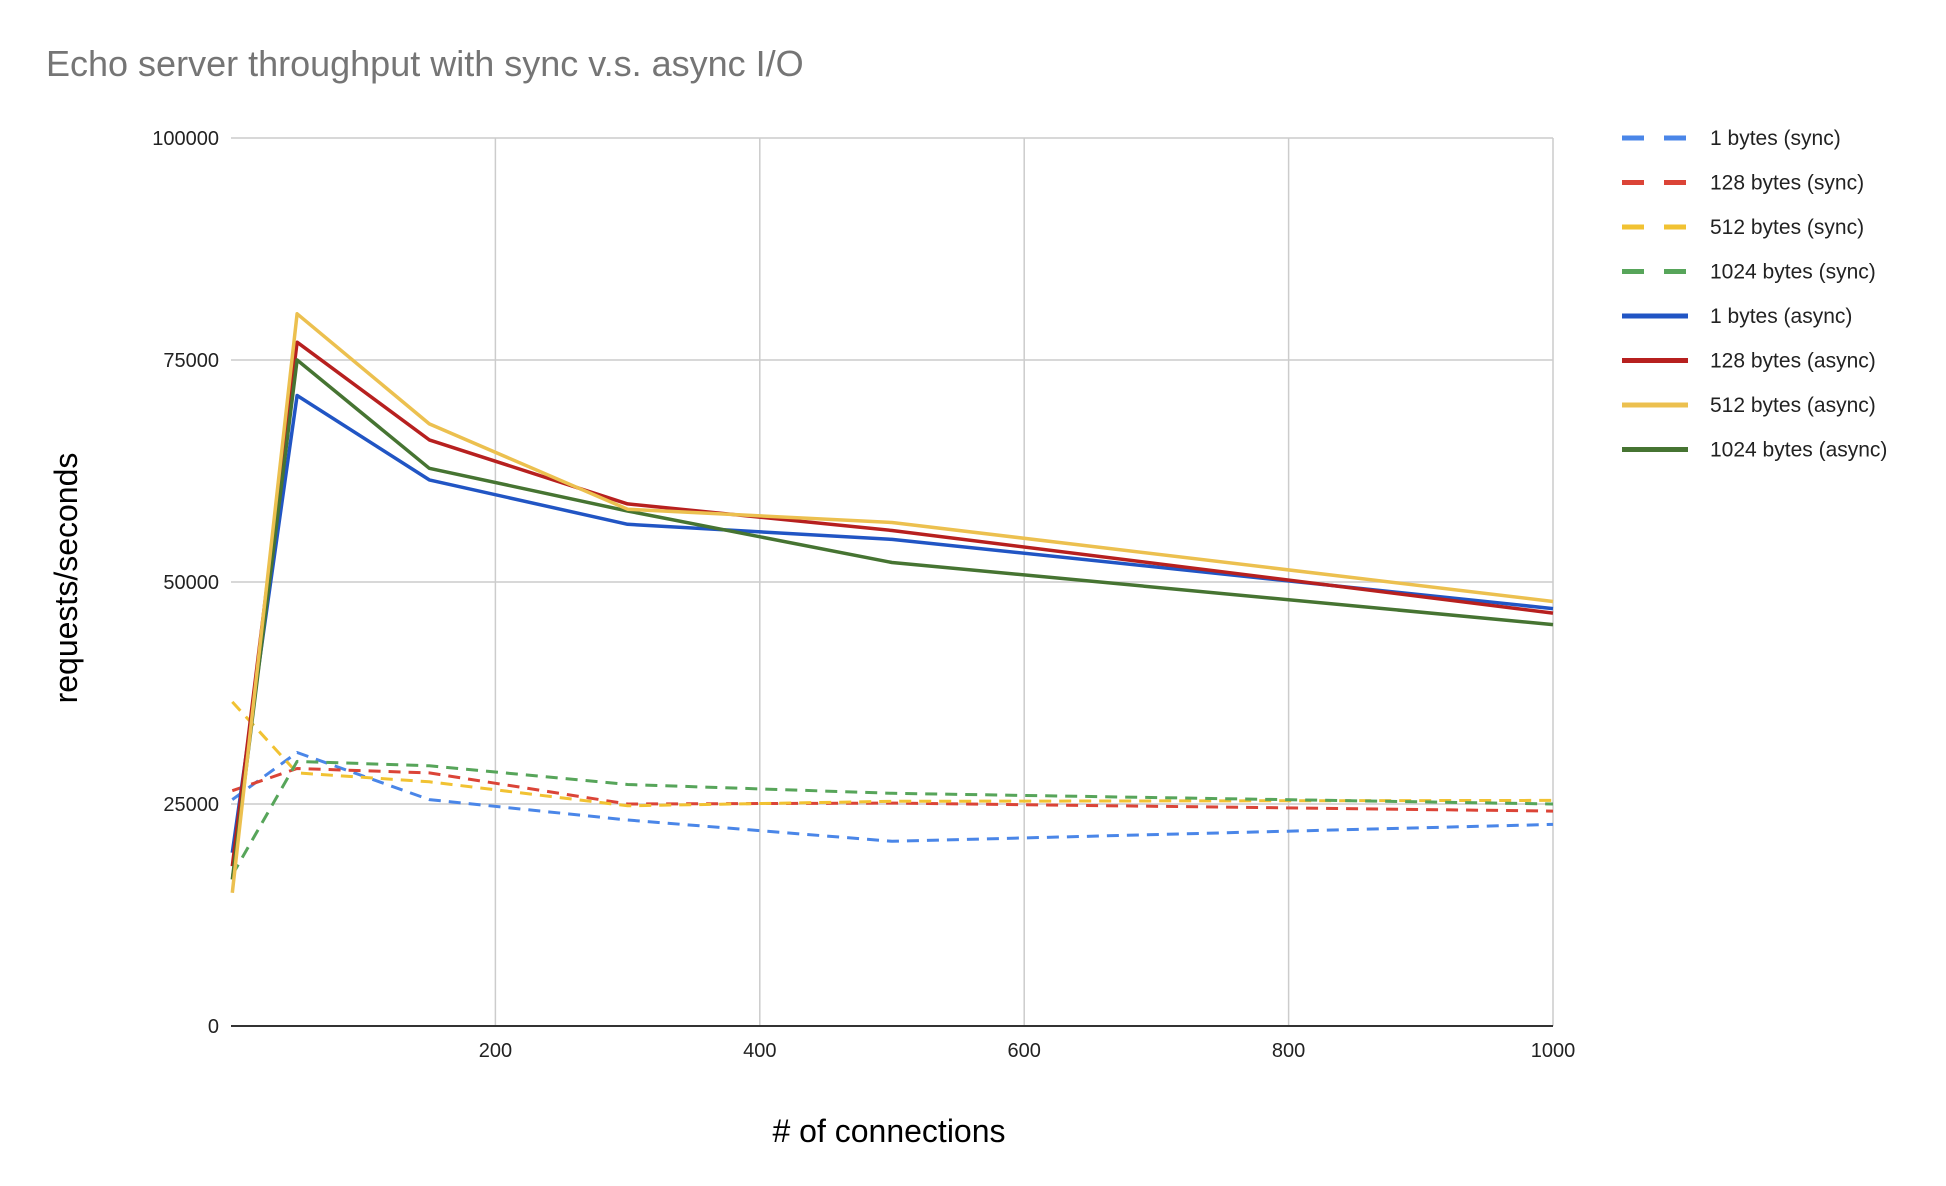 This screenshot has height=1186, width=1946. I want to click on legend-label: 1 bytes (sync), so click(1775, 138).